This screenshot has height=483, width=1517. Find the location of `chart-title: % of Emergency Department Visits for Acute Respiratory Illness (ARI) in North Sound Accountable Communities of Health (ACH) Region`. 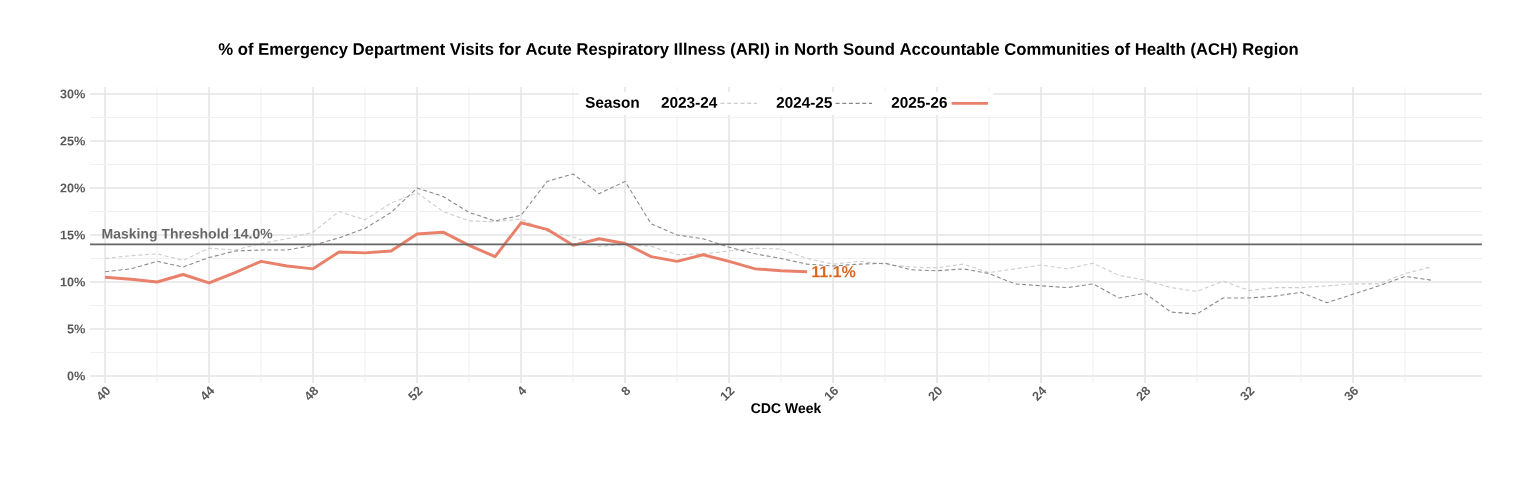

chart-title: % of Emergency Department Visits for Acute Respiratory Illness (ARI) in North Sound Accountable Communities of Health (ACH) Region is located at coordinates (758, 50).